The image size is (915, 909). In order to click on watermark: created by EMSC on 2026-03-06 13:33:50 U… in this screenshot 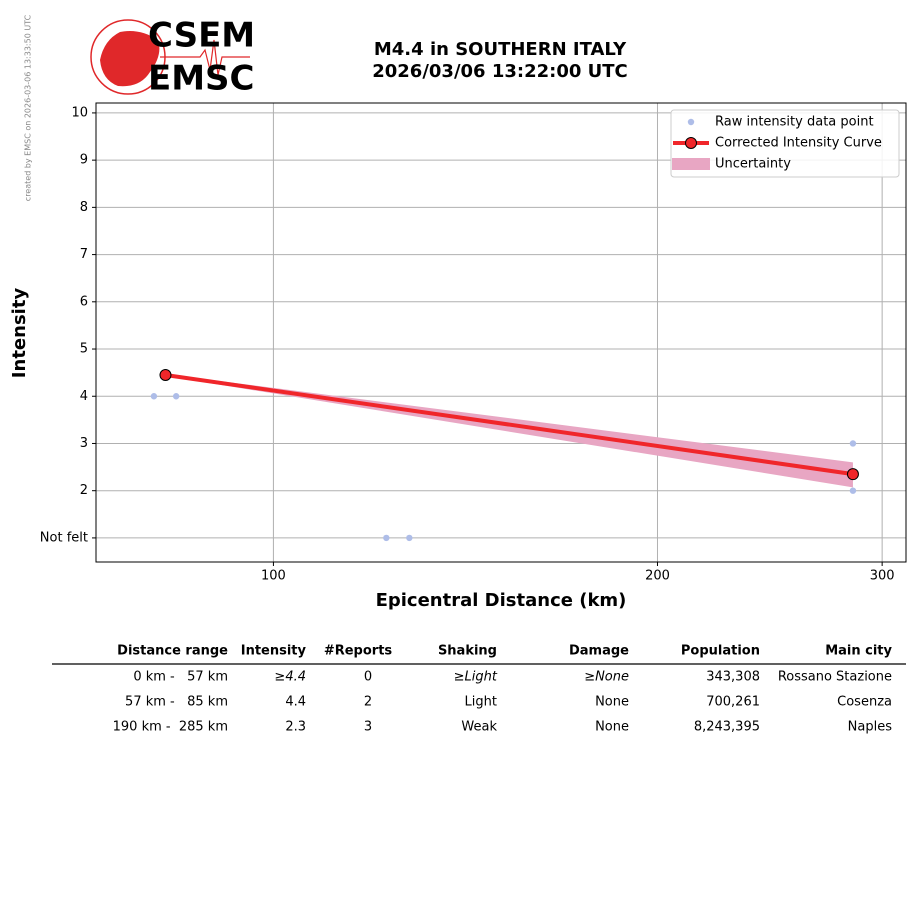, I will do `click(28, 107)`.